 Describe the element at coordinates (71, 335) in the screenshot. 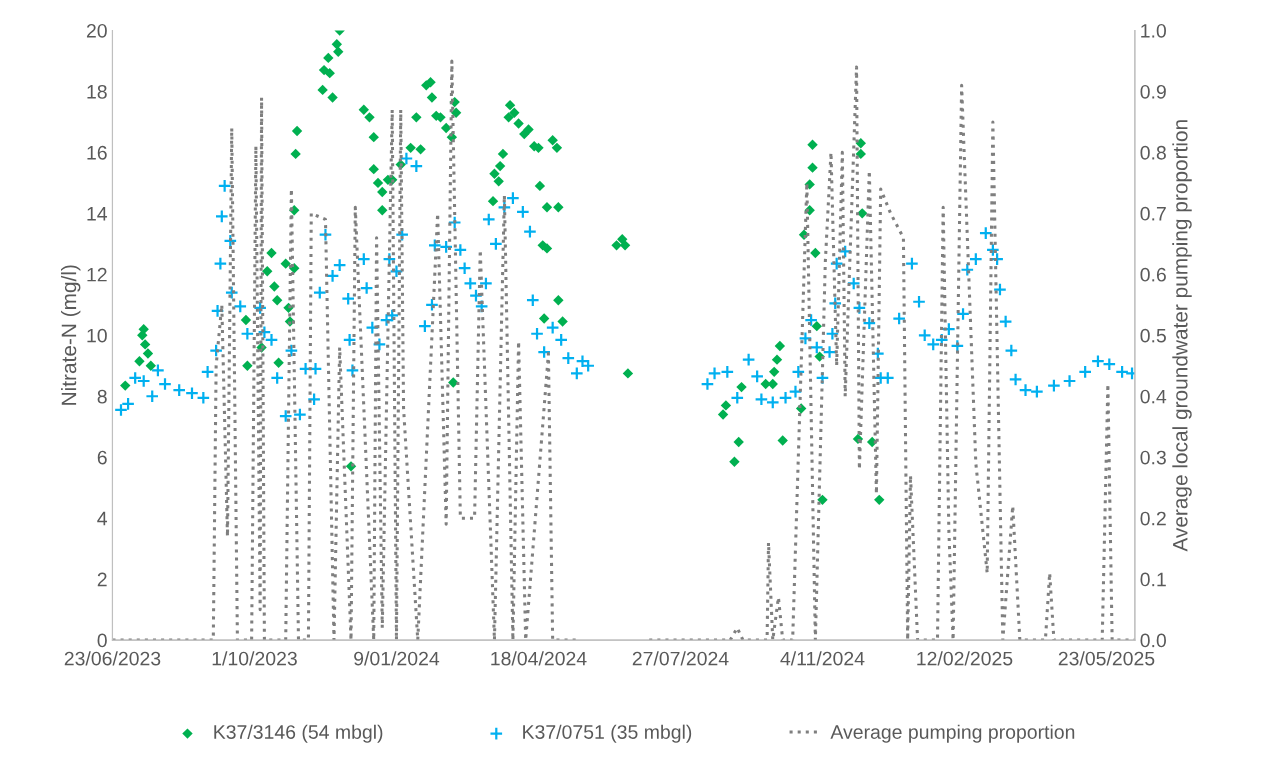

I see `y-axis-title: Nitrate-N (mg/l)` at that location.